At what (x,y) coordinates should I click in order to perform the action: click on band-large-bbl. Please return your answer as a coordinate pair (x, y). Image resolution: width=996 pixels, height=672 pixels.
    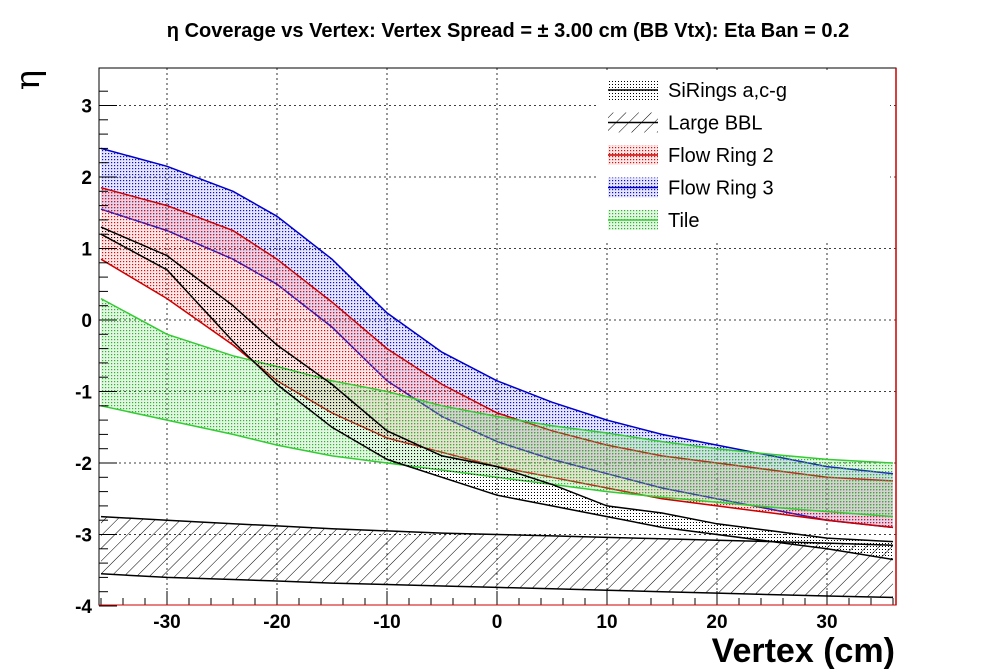
    Looking at the image, I should click on (497, 557).